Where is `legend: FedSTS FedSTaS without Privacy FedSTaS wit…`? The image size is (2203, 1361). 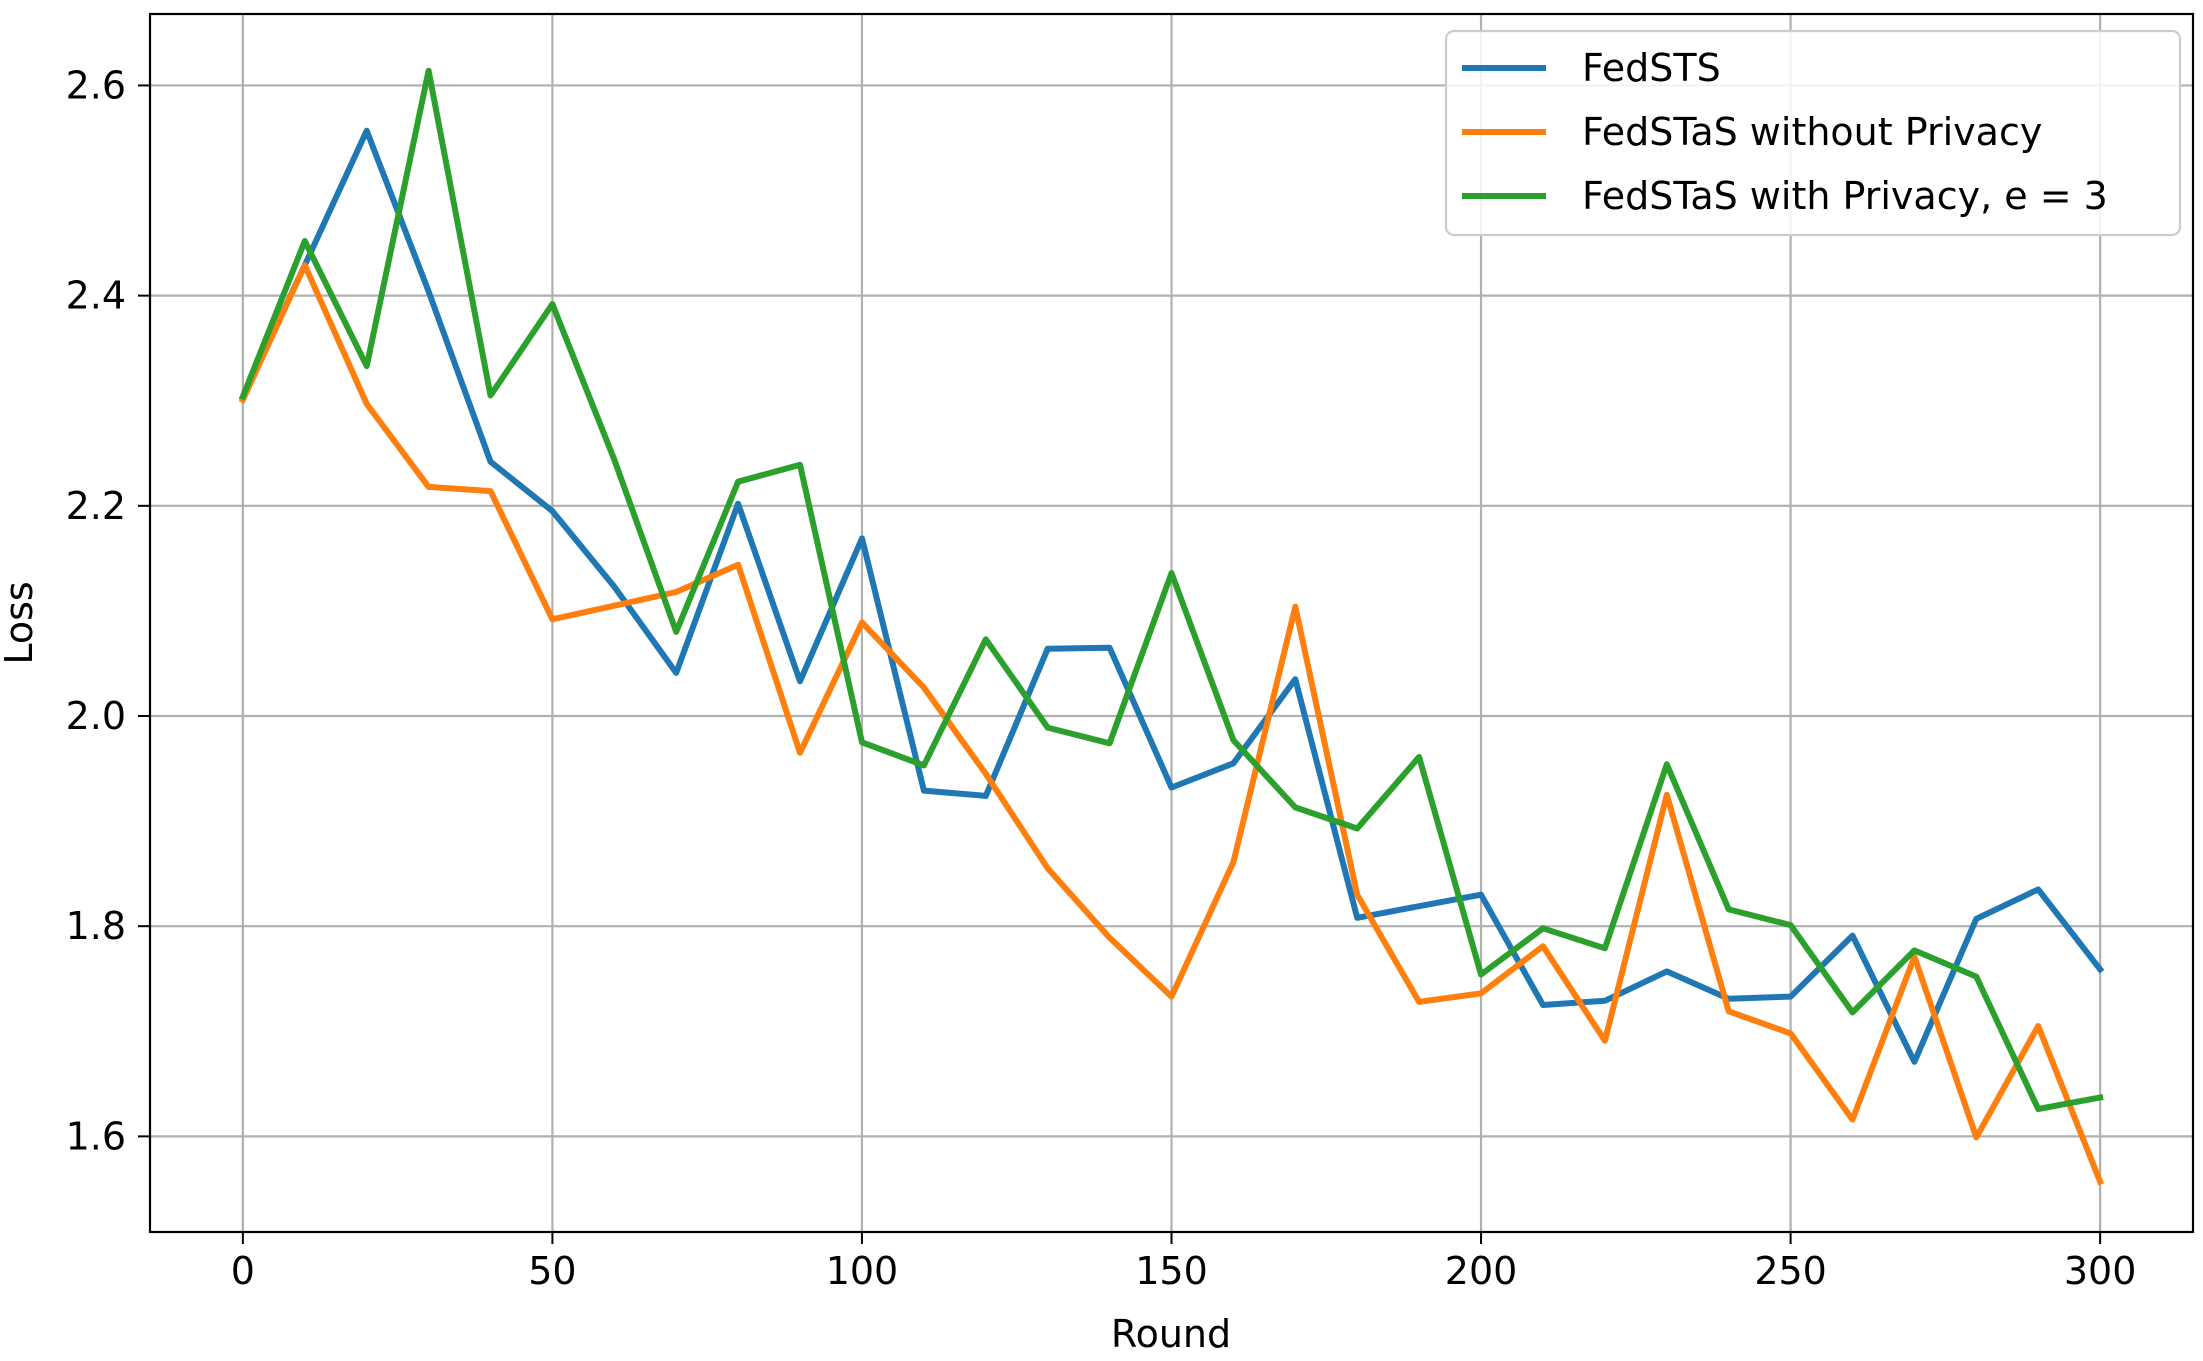
legend: FedSTS FedSTaS without Privacy FedSTaS wit… is located at coordinates (1813, 133).